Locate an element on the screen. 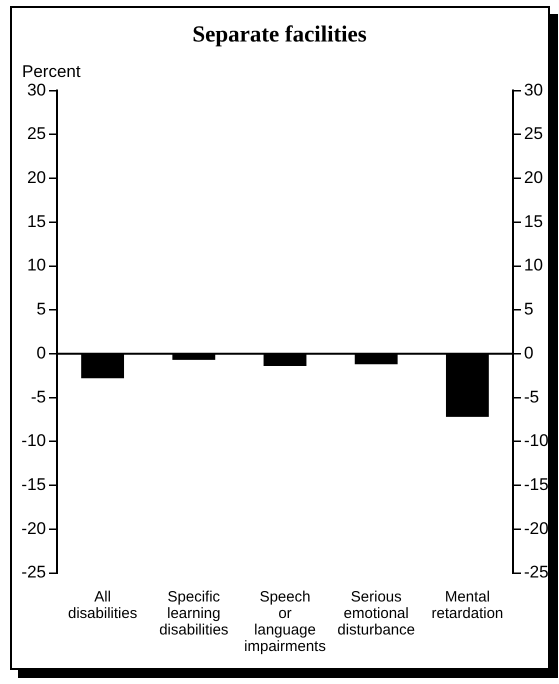  y-axis-title: Percent is located at coordinates (51, 71).